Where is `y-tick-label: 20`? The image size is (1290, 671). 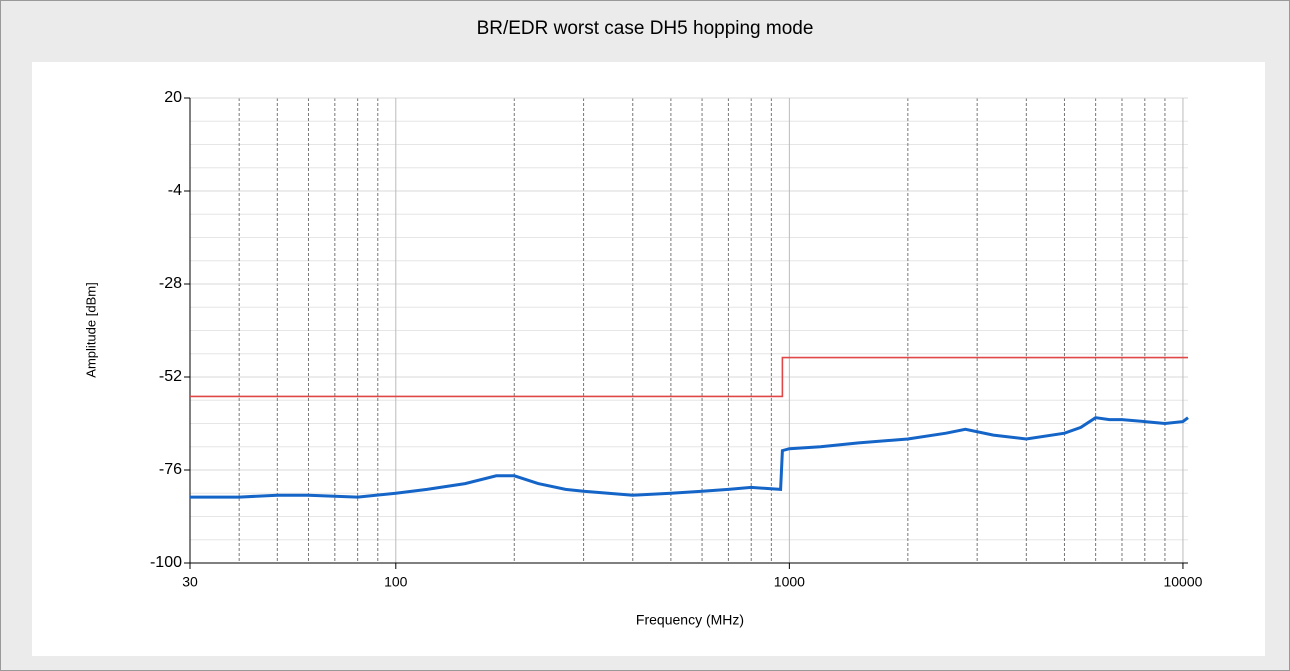
y-tick-label: 20 is located at coordinates (173, 97).